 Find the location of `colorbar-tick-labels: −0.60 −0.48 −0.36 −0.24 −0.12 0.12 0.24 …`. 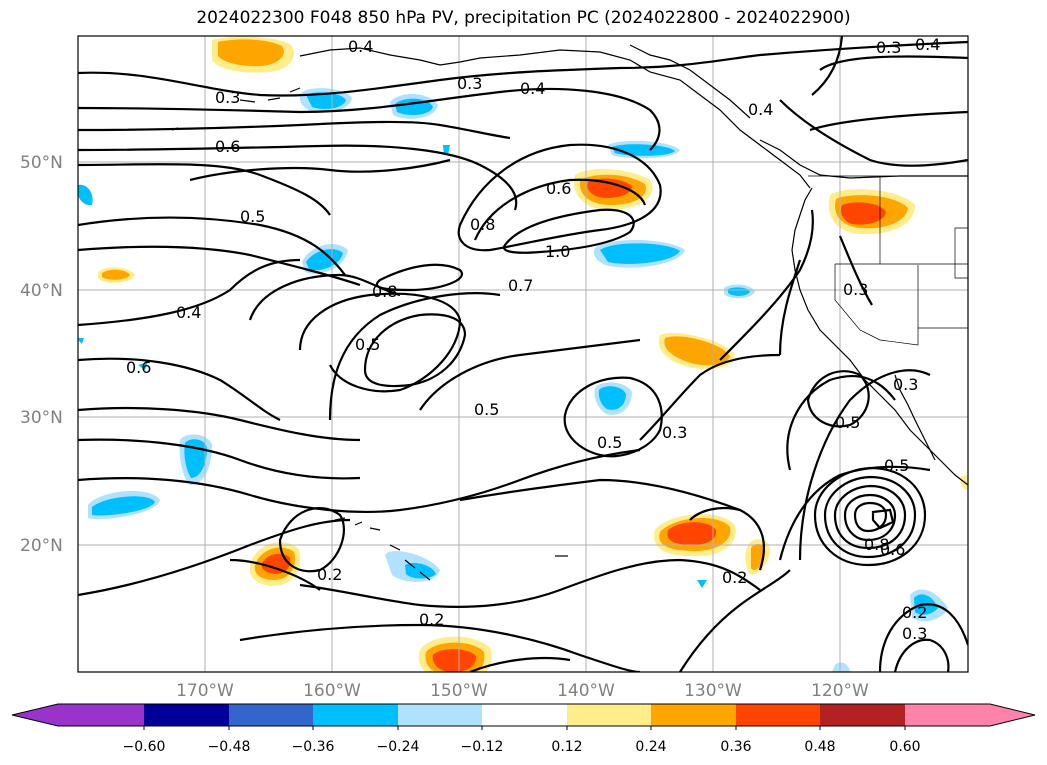

colorbar-tick-labels: −0.60 −0.48 −0.36 −0.24 −0.12 0.12 0.24 … is located at coordinates (522, 747).